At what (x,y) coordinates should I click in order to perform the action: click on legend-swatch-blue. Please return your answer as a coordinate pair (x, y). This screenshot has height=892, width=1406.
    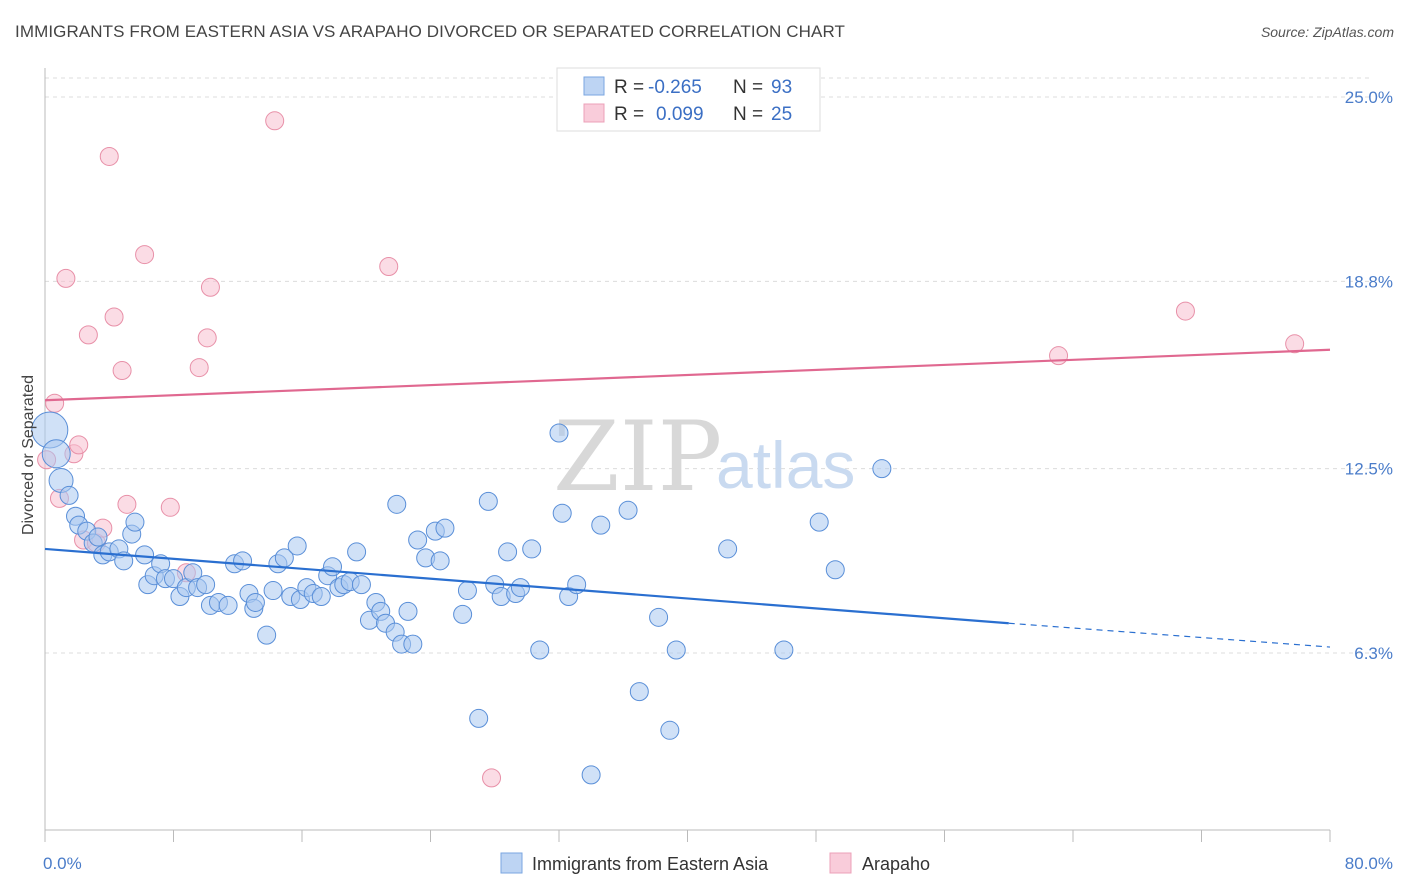
    Looking at the image, I should click on (594, 86).